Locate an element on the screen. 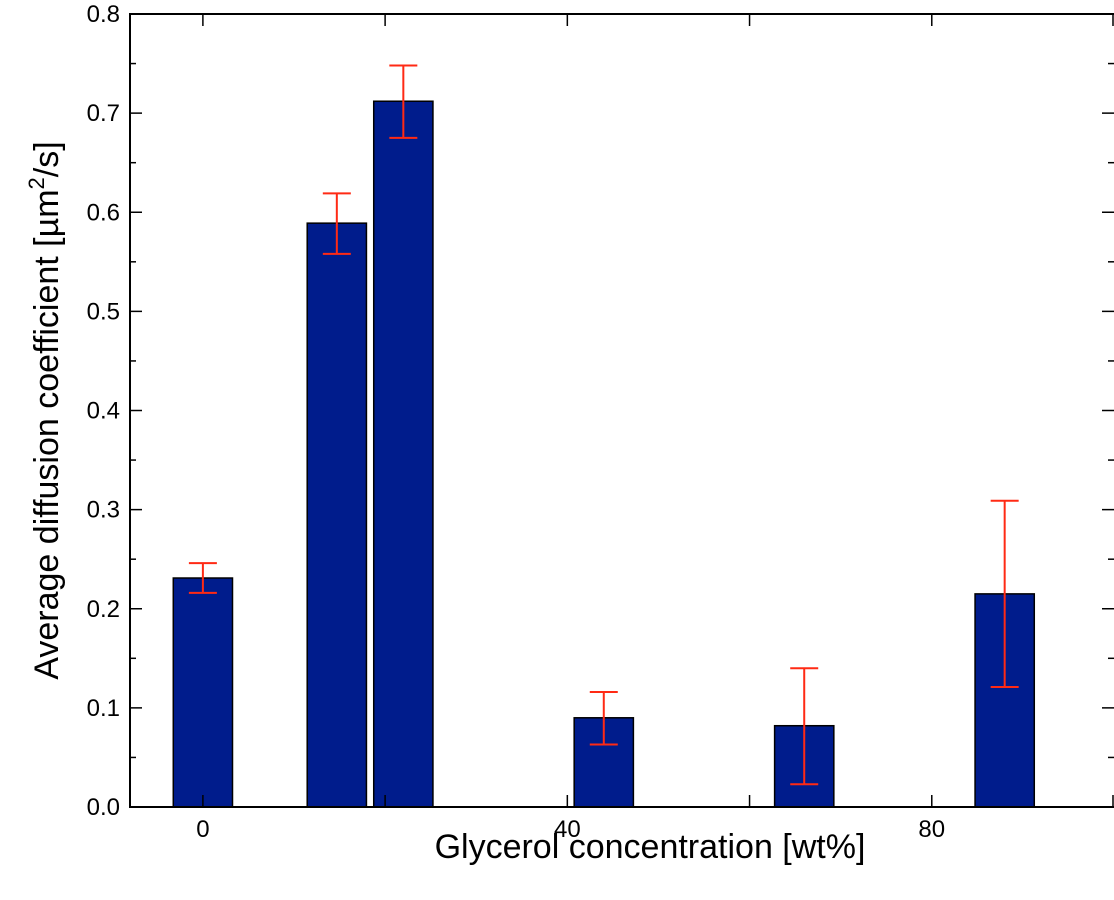  y-axis-title: Average diffusion coefficient [µm2/s] is located at coordinates (45, 410).